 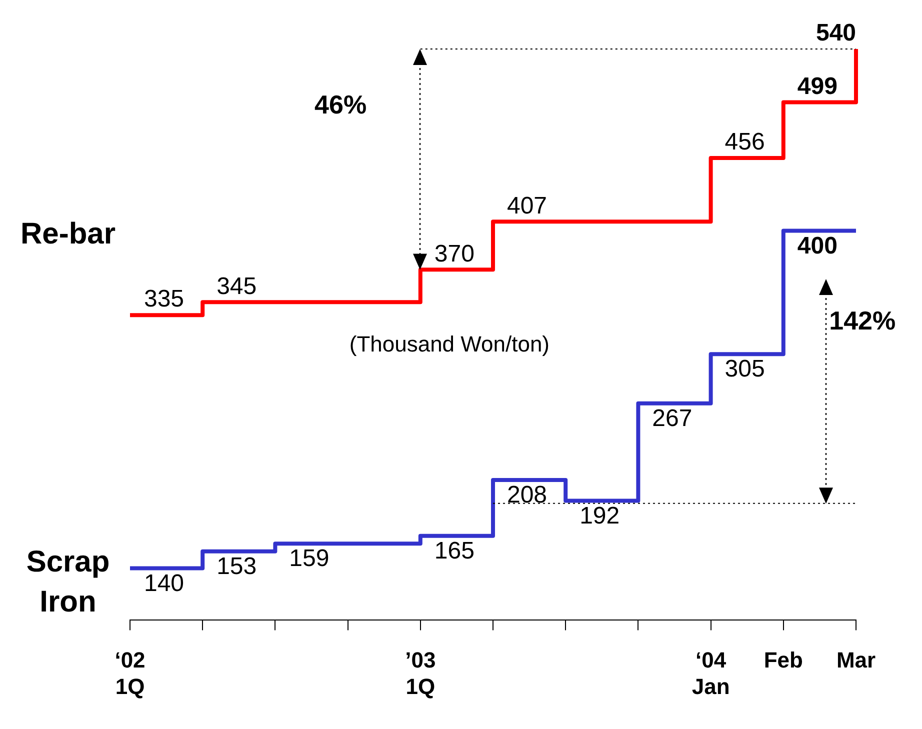 I want to click on x-tick-label: ‘02 1Q, so click(x=130, y=673).